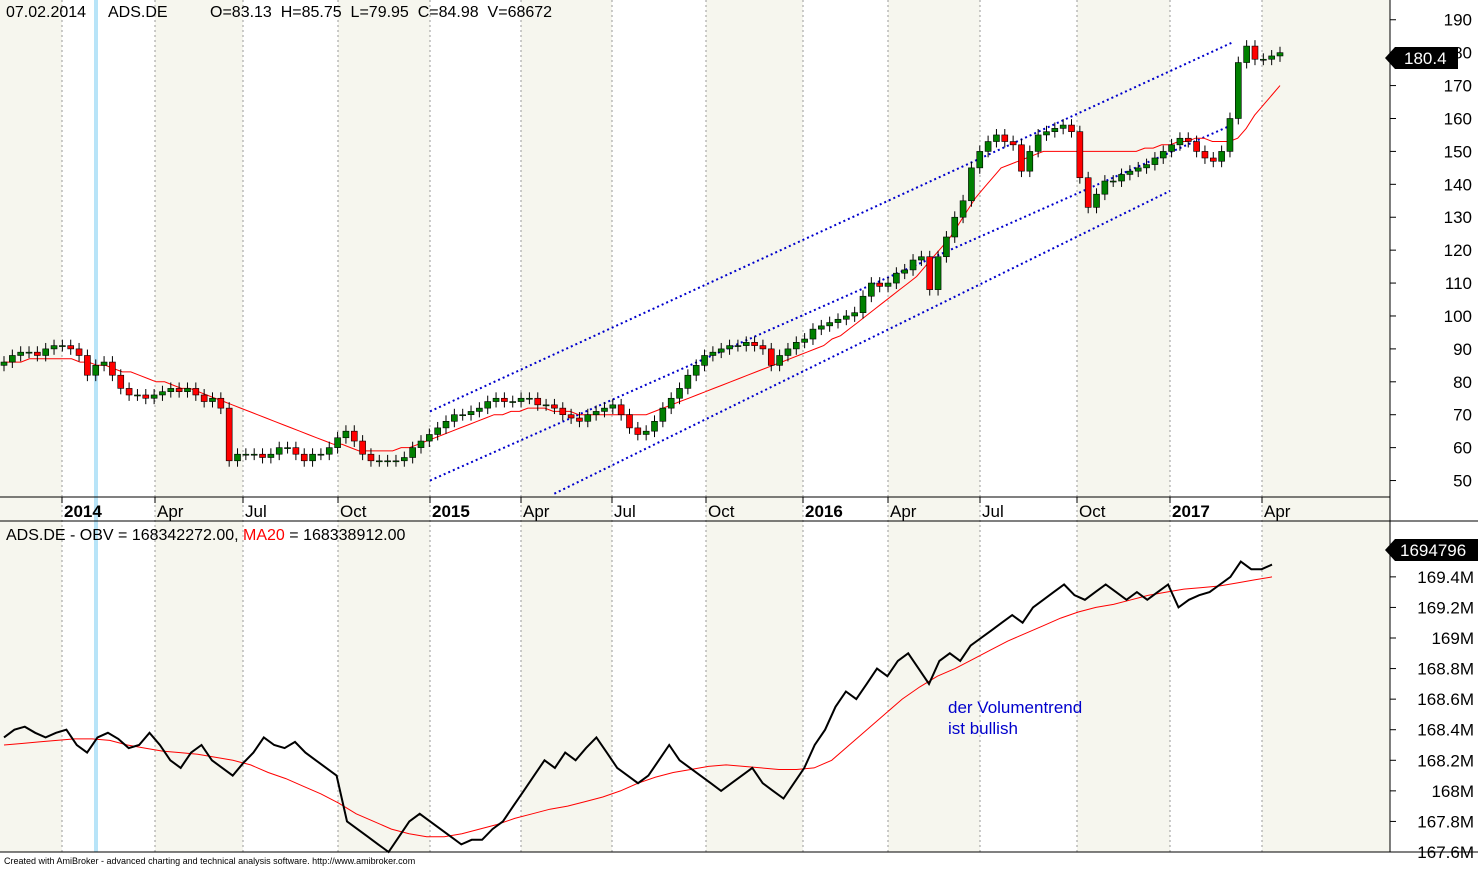 The height and width of the screenshot is (873, 1478). I want to click on price-tick-label-6: 110, so click(1458, 283).